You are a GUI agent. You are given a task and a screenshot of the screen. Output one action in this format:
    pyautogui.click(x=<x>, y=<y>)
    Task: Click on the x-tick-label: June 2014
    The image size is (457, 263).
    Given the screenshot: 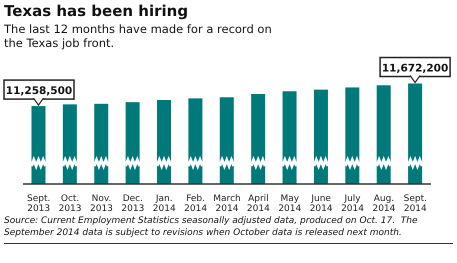 What is the action you would take?
    pyautogui.click(x=321, y=204)
    